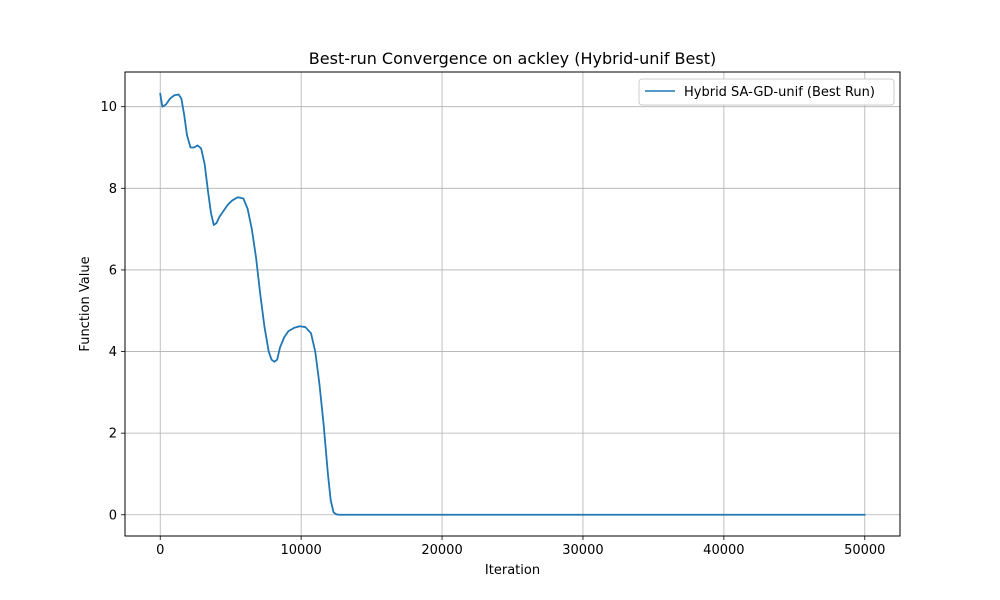  I want to click on x-tick-label: 30000, so click(582, 550).